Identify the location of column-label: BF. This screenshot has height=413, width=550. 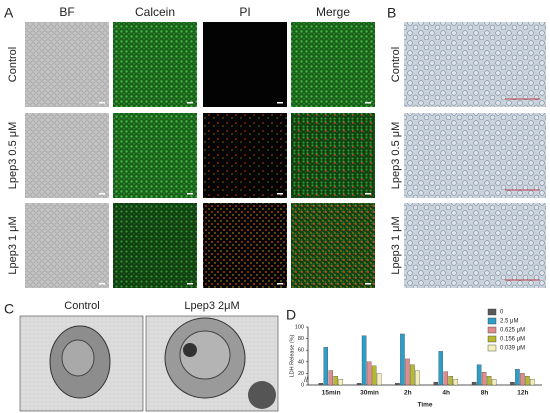
(66, 12).